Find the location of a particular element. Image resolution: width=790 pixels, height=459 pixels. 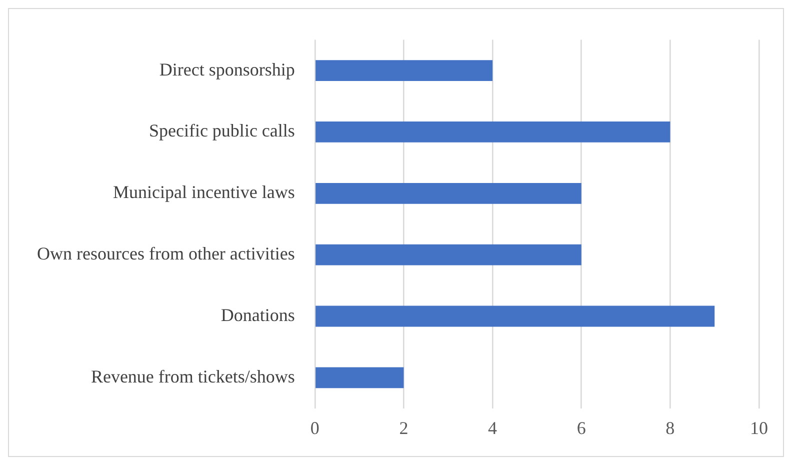

x-tick-label: 6 is located at coordinates (581, 428).